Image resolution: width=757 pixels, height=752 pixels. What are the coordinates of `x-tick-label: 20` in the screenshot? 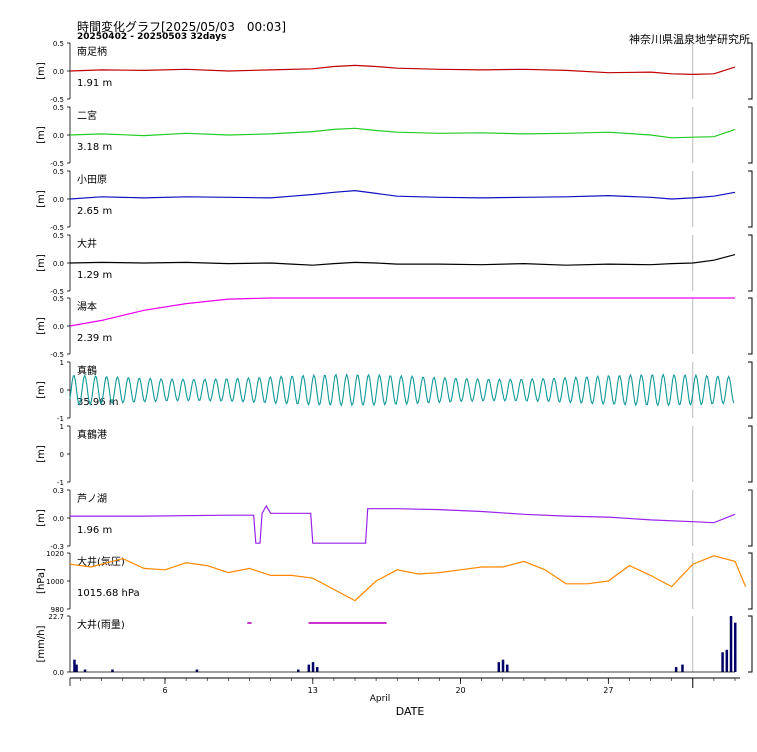 It's located at (460, 690).